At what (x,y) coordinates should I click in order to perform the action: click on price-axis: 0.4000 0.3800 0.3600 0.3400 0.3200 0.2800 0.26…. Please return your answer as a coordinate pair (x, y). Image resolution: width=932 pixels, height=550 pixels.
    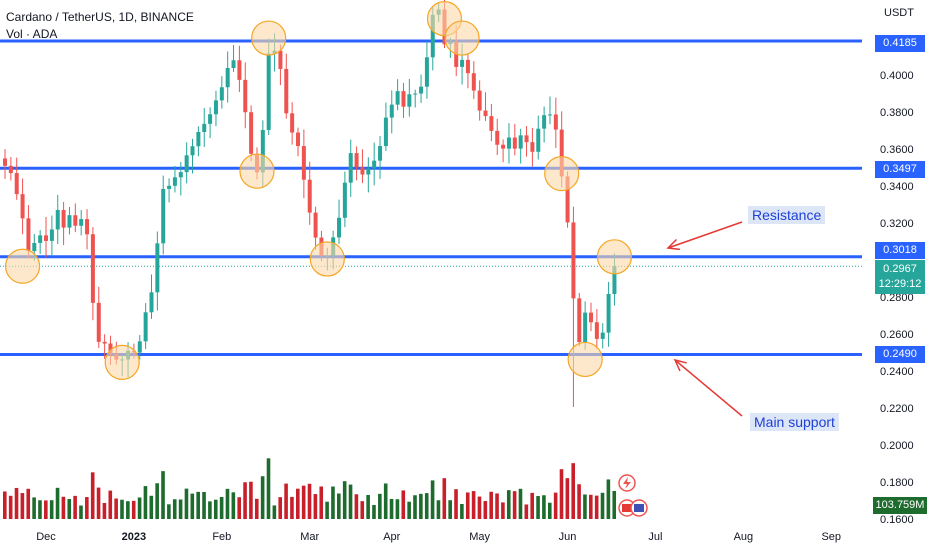
    Looking at the image, I should click on (897, 298).